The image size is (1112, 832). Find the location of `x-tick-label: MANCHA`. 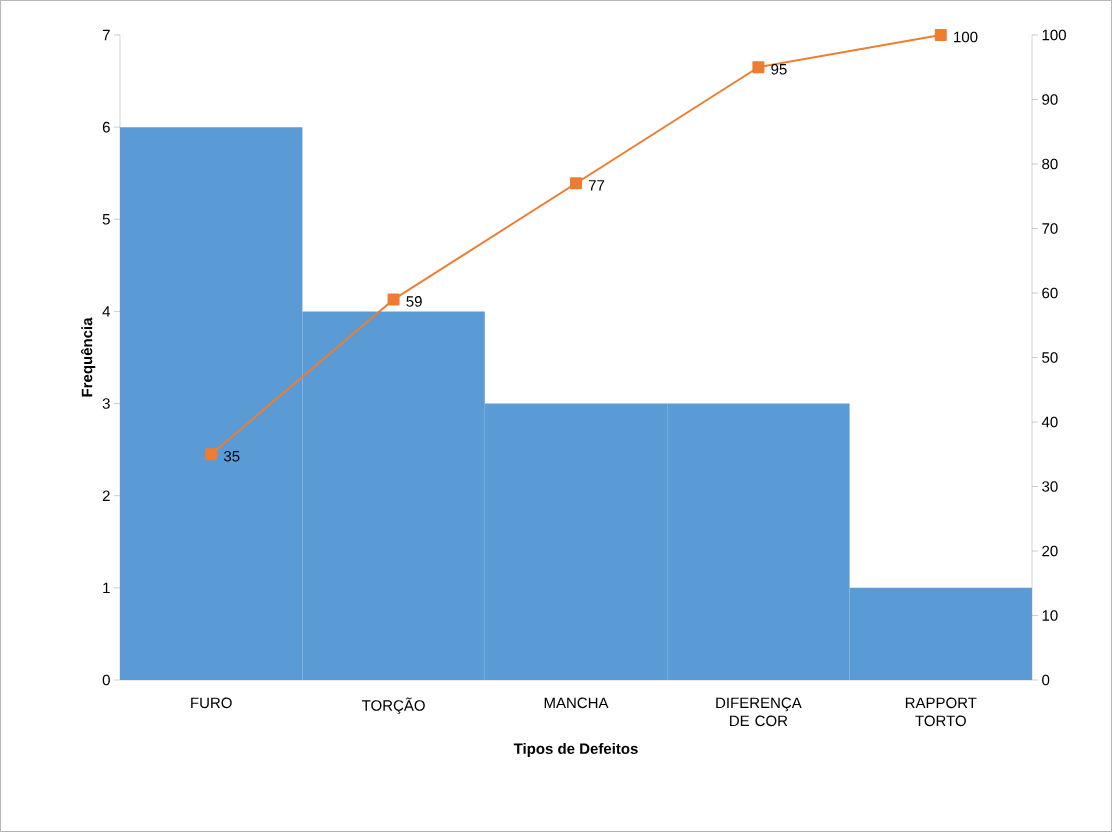

x-tick-label: MANCHA is located at coordinates (576, 703).